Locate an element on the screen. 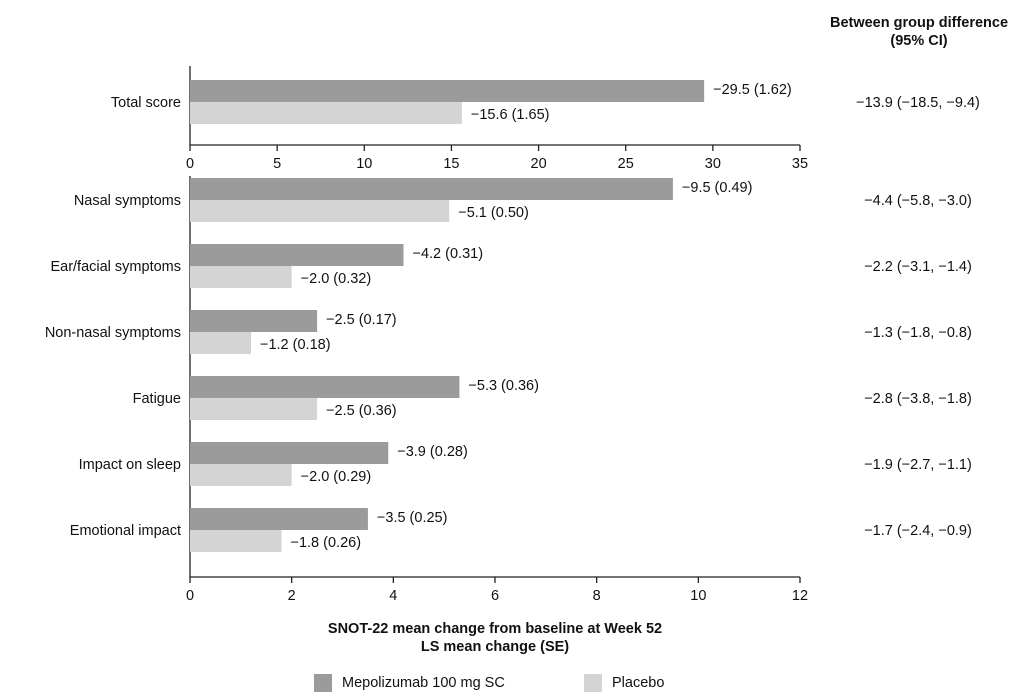 The width and height of the screenshot is (1030, 693). x-tick-label: 20 is located at coordinates (539, 164).